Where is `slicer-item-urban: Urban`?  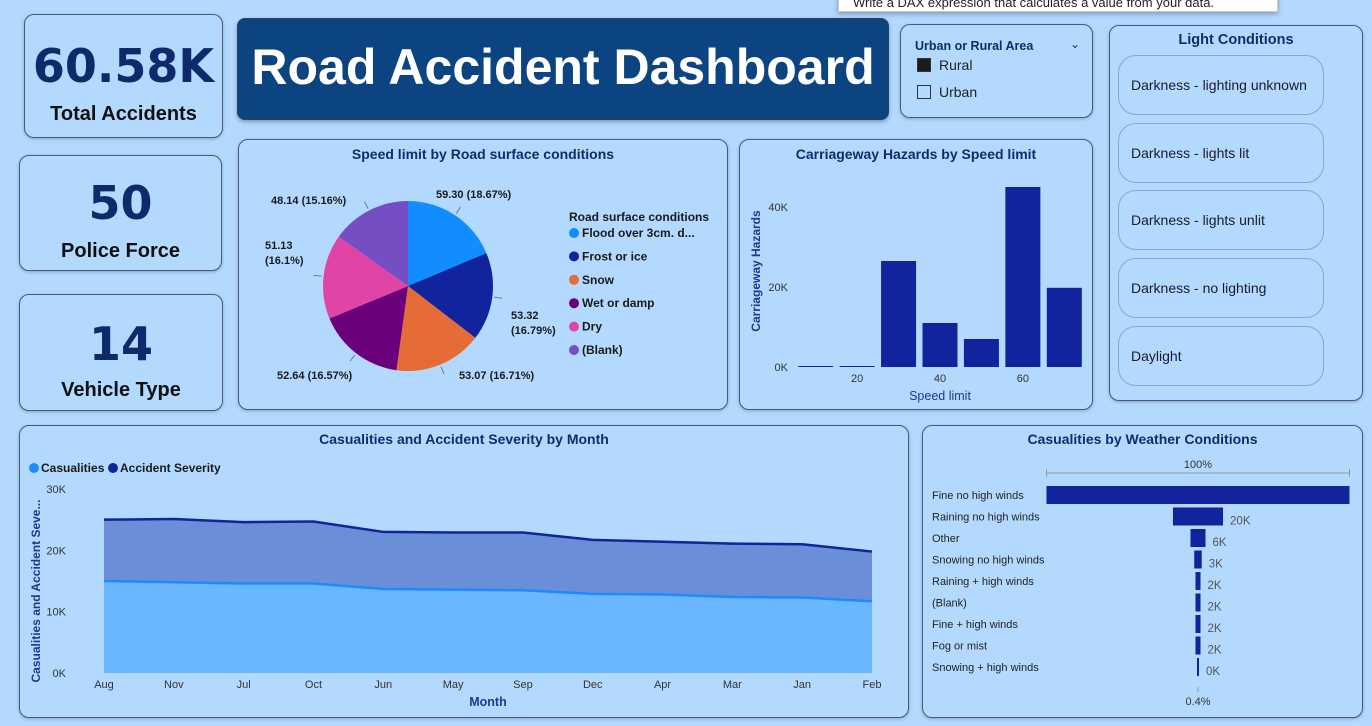 slicer-item-urban: Urban is located at coordinates (947, 92).